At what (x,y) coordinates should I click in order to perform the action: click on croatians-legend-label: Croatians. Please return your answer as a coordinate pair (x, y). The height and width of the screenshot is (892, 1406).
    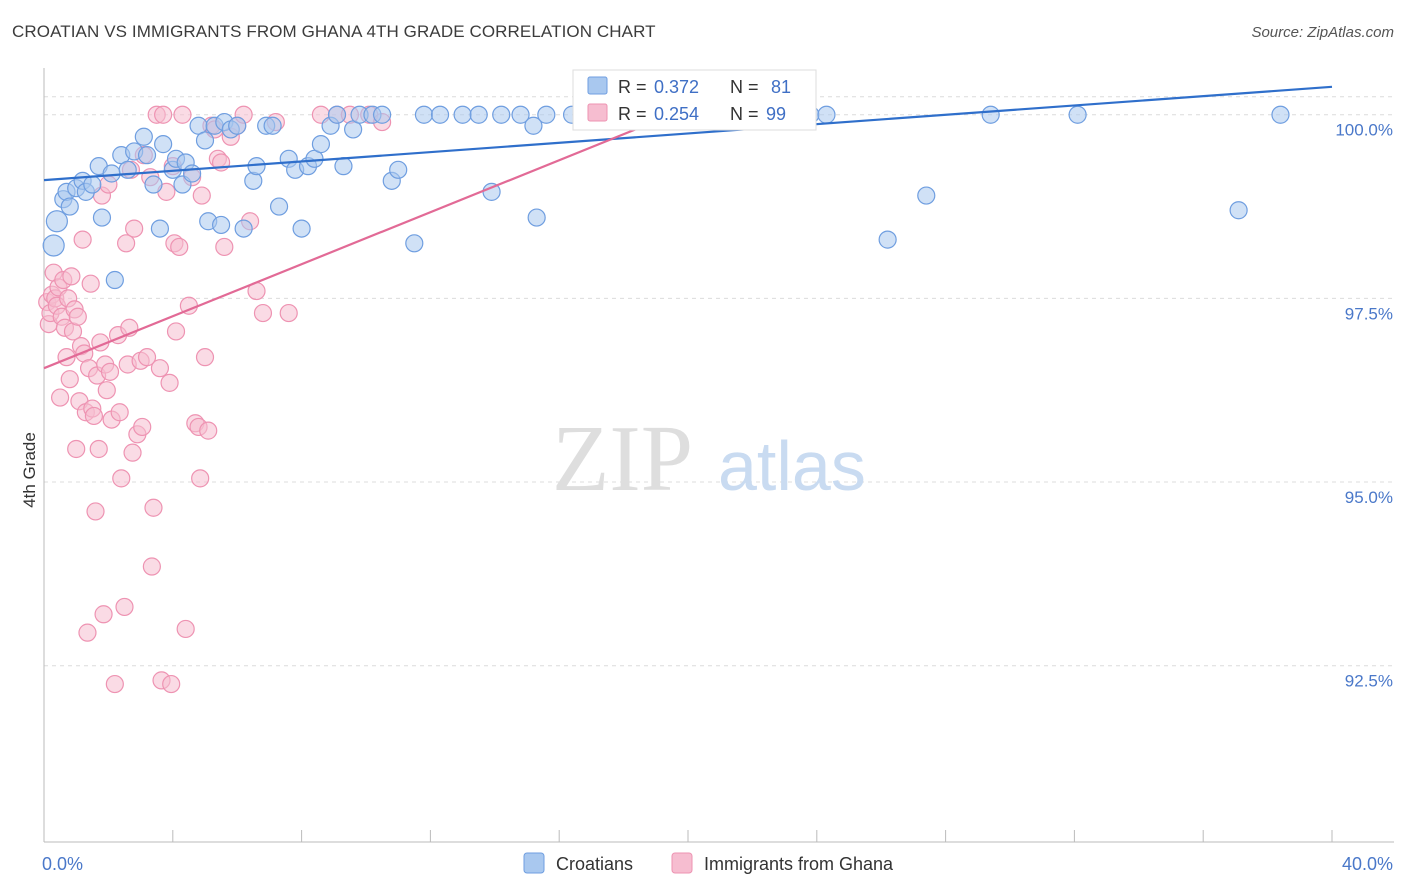
    Looking at the image, I should click on (594, 864).